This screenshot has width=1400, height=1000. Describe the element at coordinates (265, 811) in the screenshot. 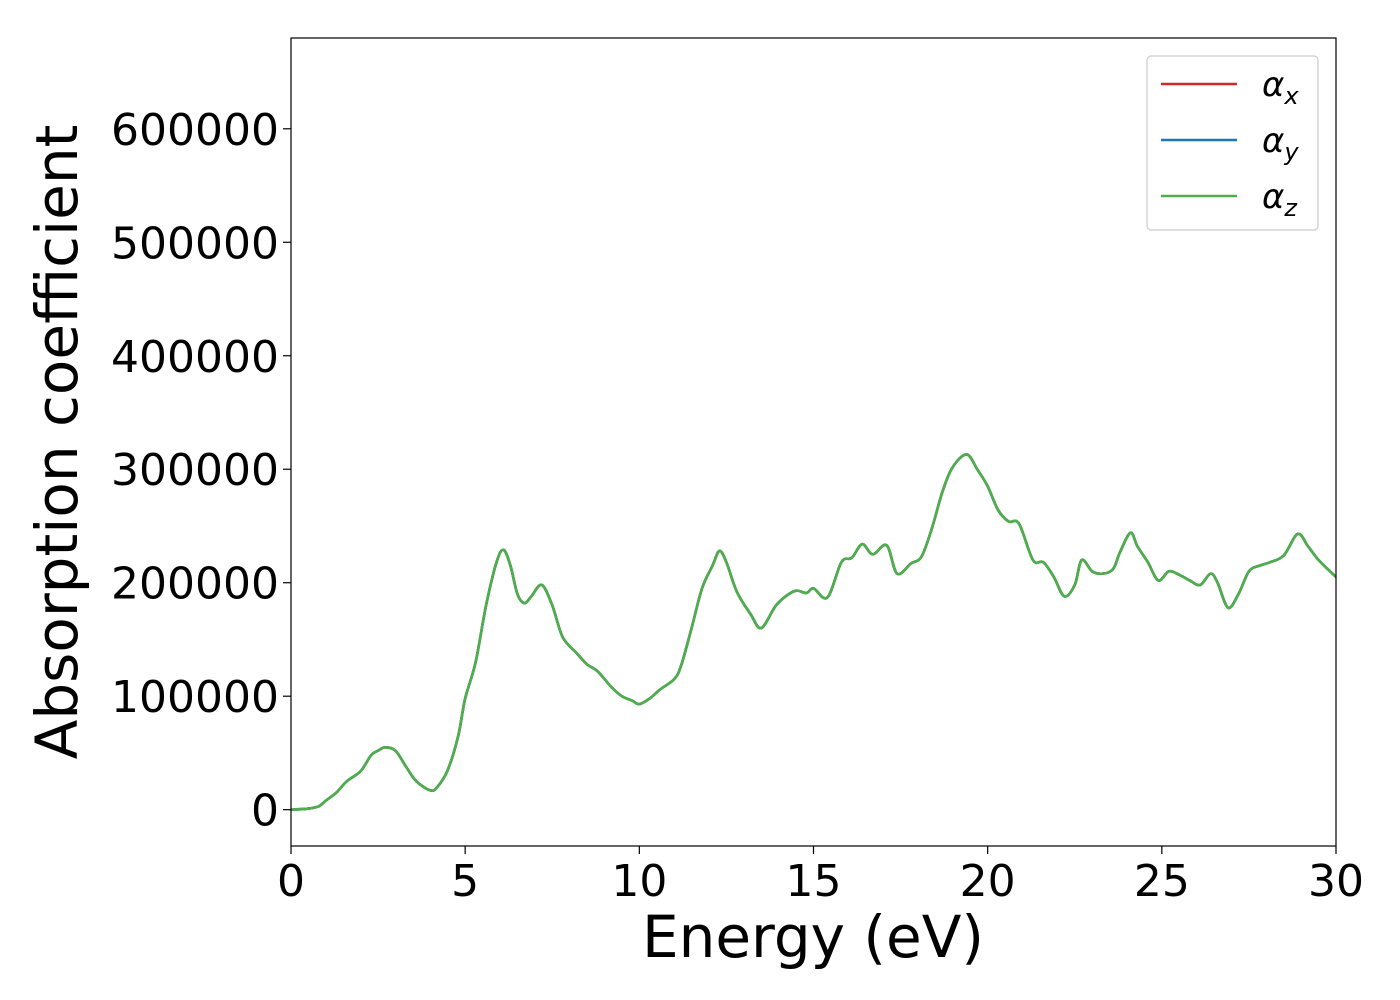

I see `y-tick-label: 0` at that location.